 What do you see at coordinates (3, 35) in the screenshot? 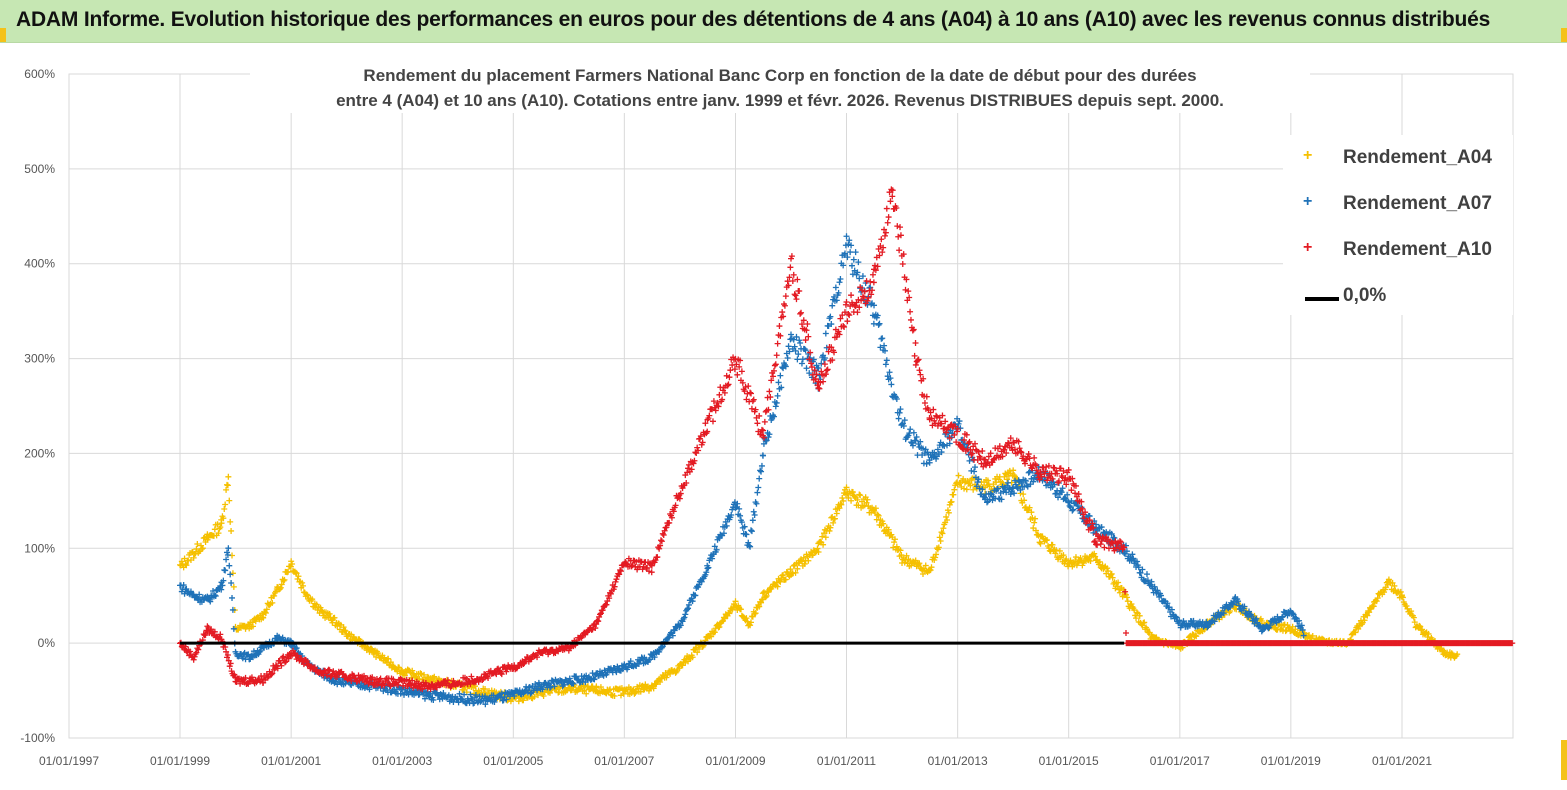
I see `corner-decoration-left` at bounding box center [3, 35].